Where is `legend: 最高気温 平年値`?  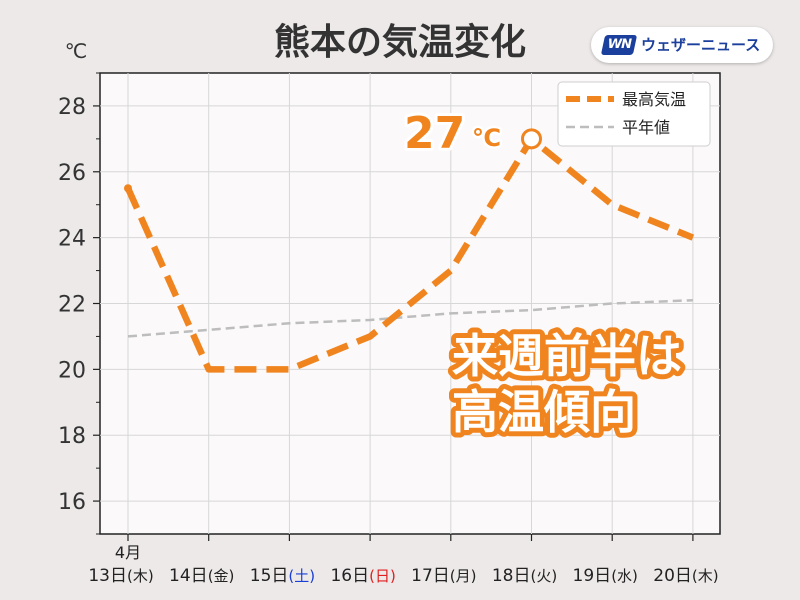
legend: 最高気温 平年値 is located at coordinates (634, 114).